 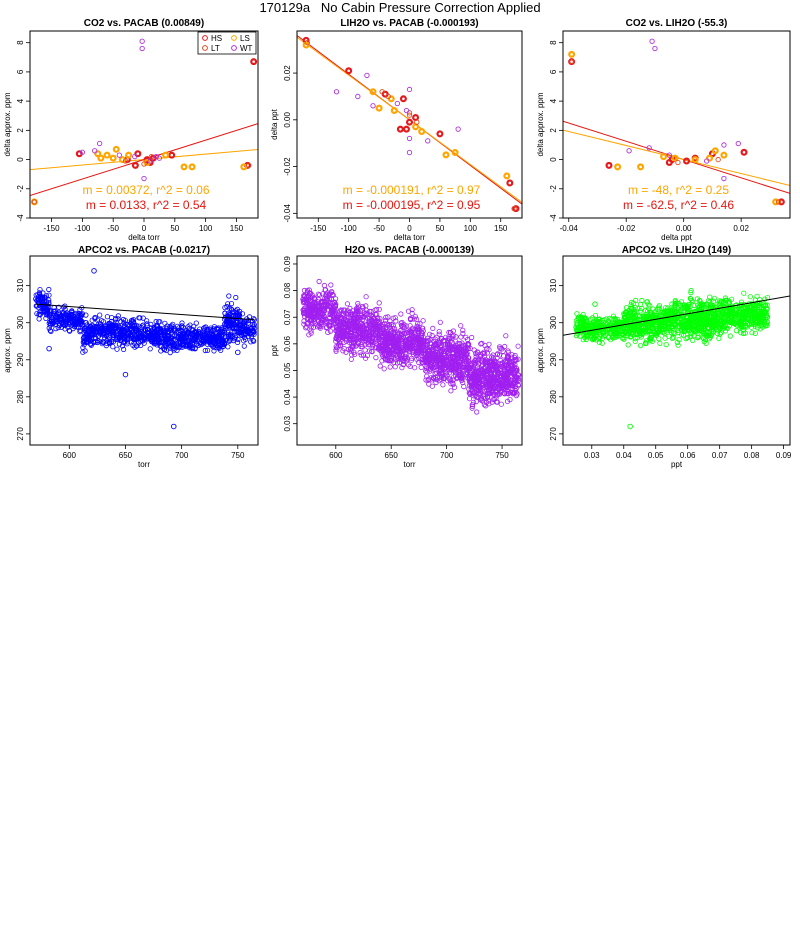 What do you see at coordinates (125, 161) in the screenshot?
I see `data-point-lt` at bounding box center [125, 161].